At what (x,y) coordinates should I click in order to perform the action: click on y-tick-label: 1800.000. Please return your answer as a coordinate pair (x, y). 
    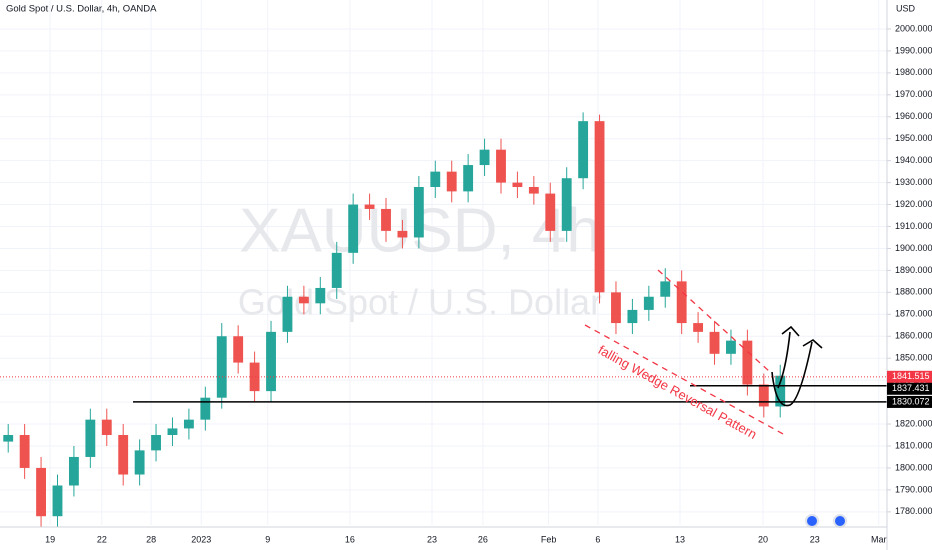
    Looking at the image, I should click on (913, 467).